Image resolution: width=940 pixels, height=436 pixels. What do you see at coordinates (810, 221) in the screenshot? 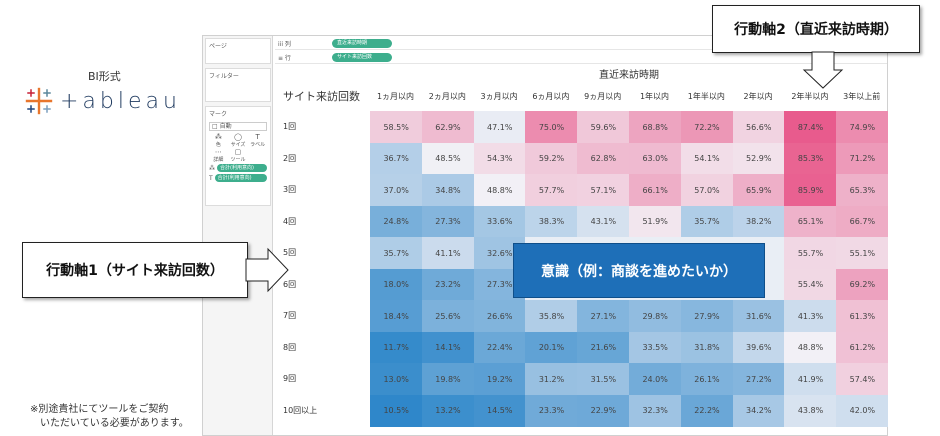
I see `heatmap-cell: 65.1%` at bounding box center [810, 221].